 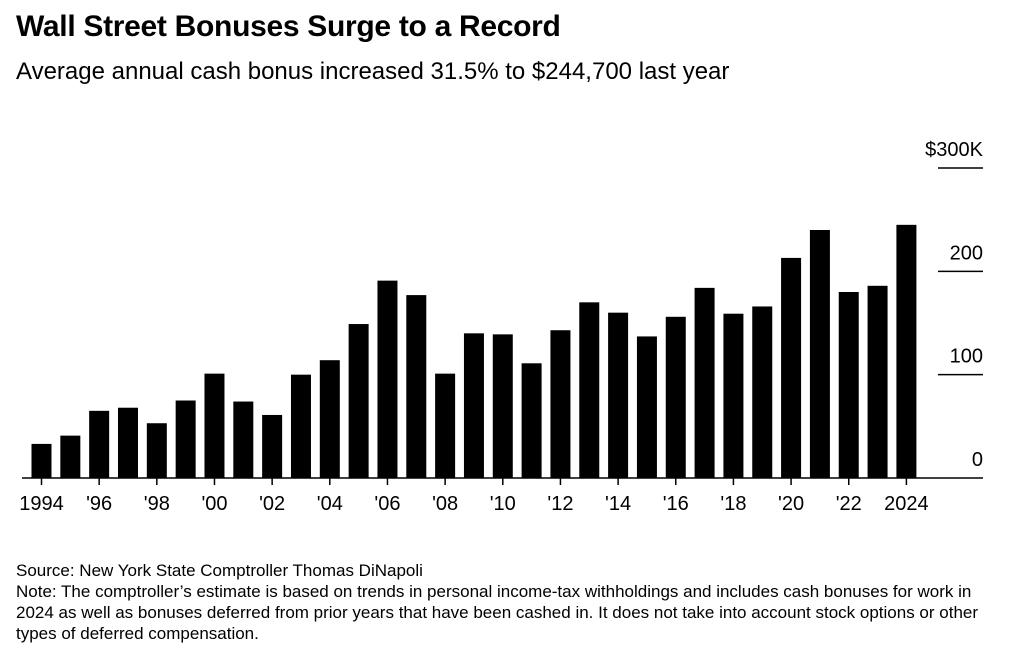 What do you see at coordinates (288, 26) in the screenshot?
I see `chart-title: Wall Street Bonuses Surge to a Record` at bounding box center [288, 26].